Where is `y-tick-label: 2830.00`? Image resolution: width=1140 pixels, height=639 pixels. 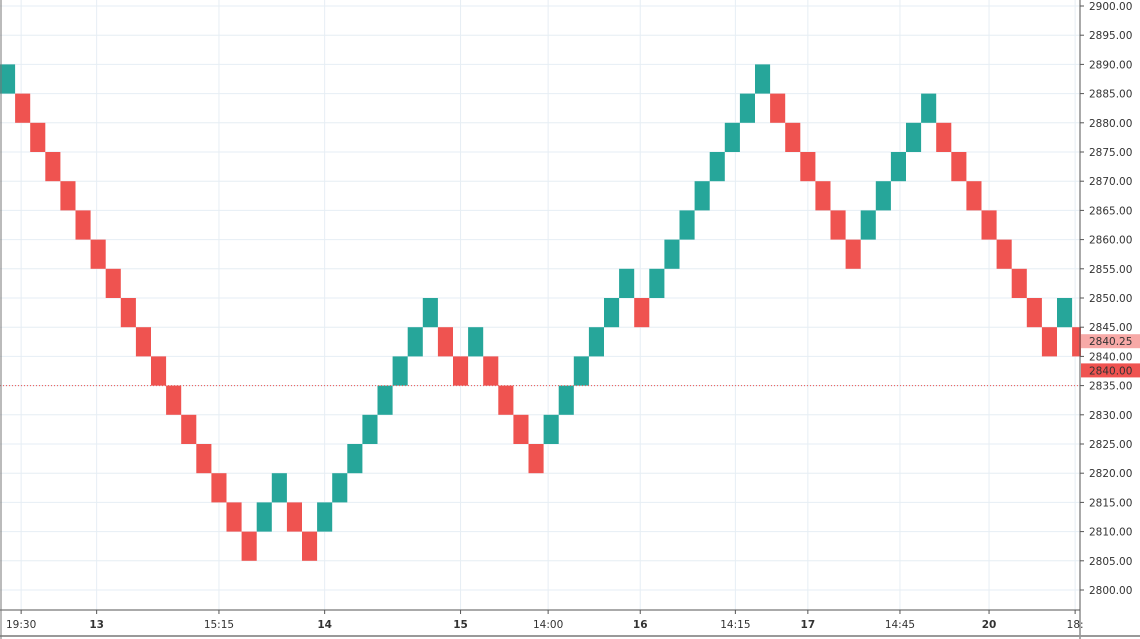
y-tick-label: 2830.00 is located at coordinates (1110, 416).